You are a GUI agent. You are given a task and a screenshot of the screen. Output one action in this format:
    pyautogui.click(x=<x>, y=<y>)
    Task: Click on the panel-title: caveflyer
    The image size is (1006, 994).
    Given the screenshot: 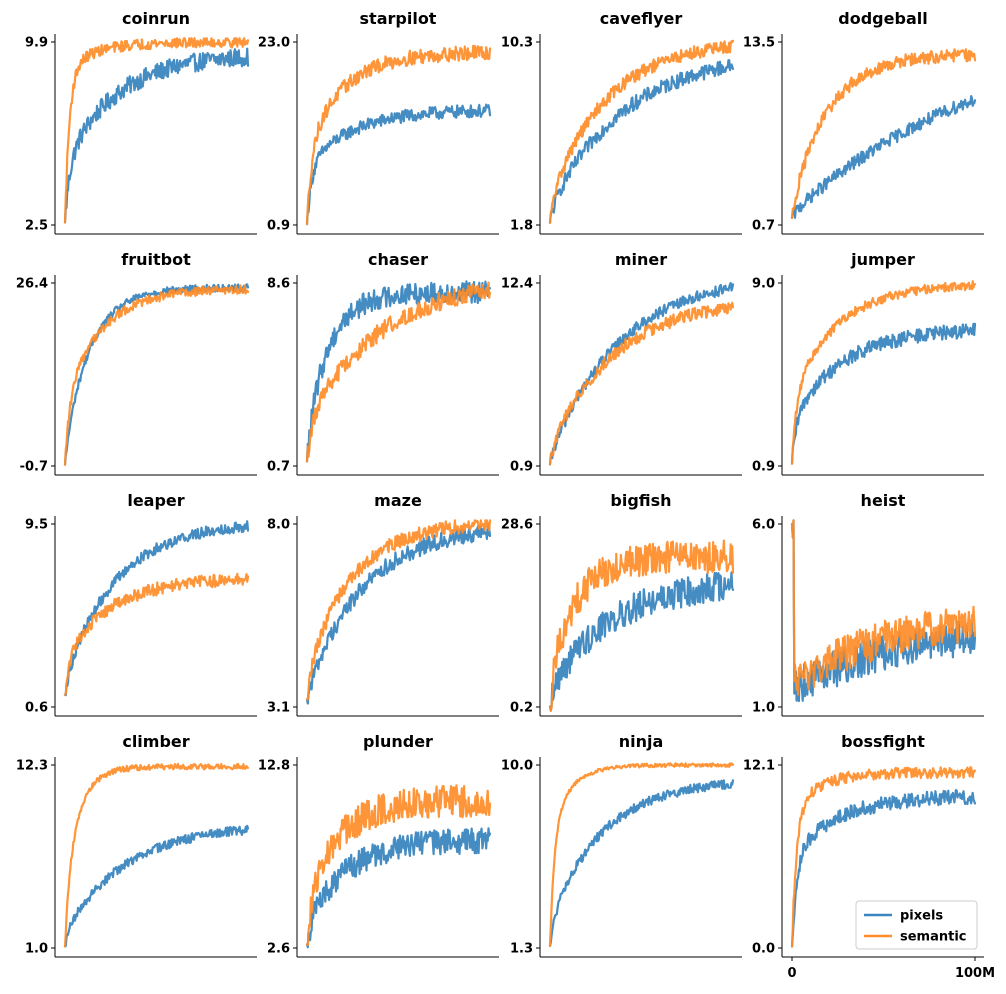 What is the action you would take?
    pyautogui.click(x=641, y=18)
    